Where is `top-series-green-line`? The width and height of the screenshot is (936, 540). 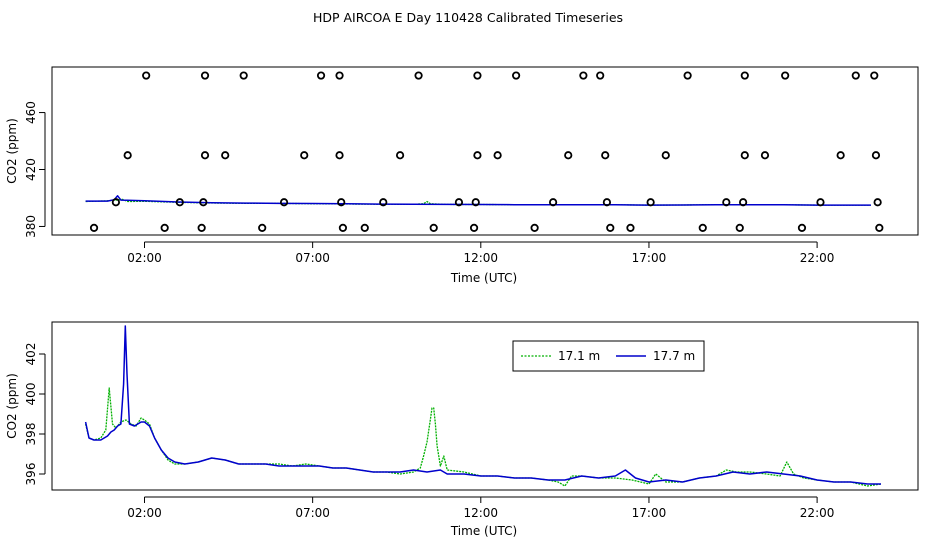
top-series-green-line is located at coordinates (478, 202).